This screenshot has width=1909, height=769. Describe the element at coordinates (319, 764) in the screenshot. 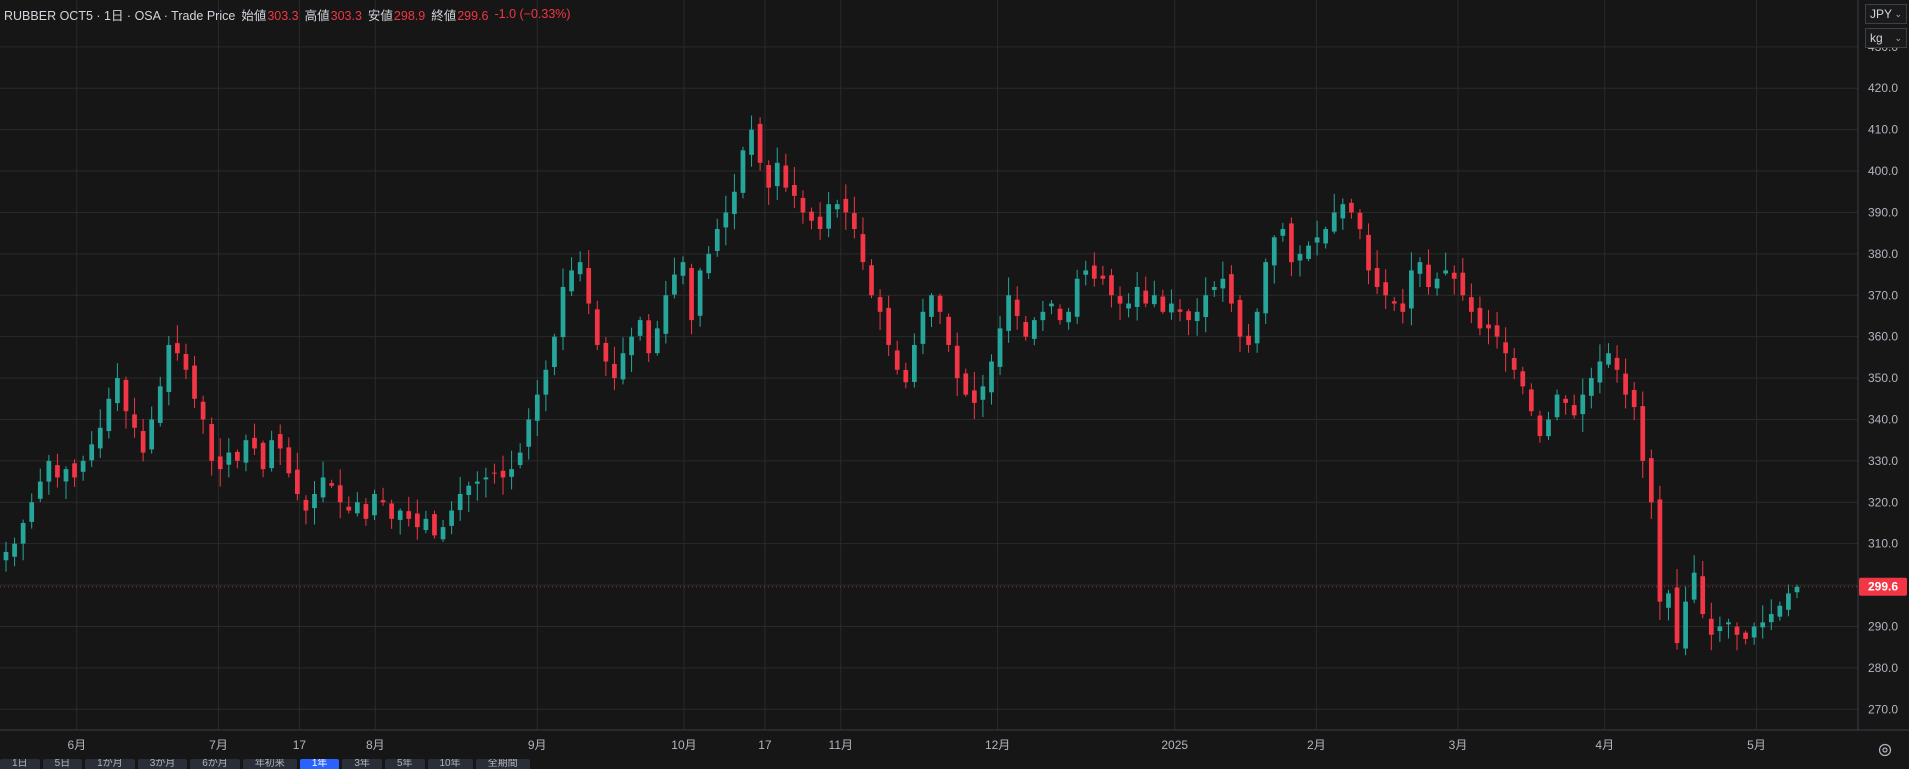

I see `range-button: 1年` at that location.